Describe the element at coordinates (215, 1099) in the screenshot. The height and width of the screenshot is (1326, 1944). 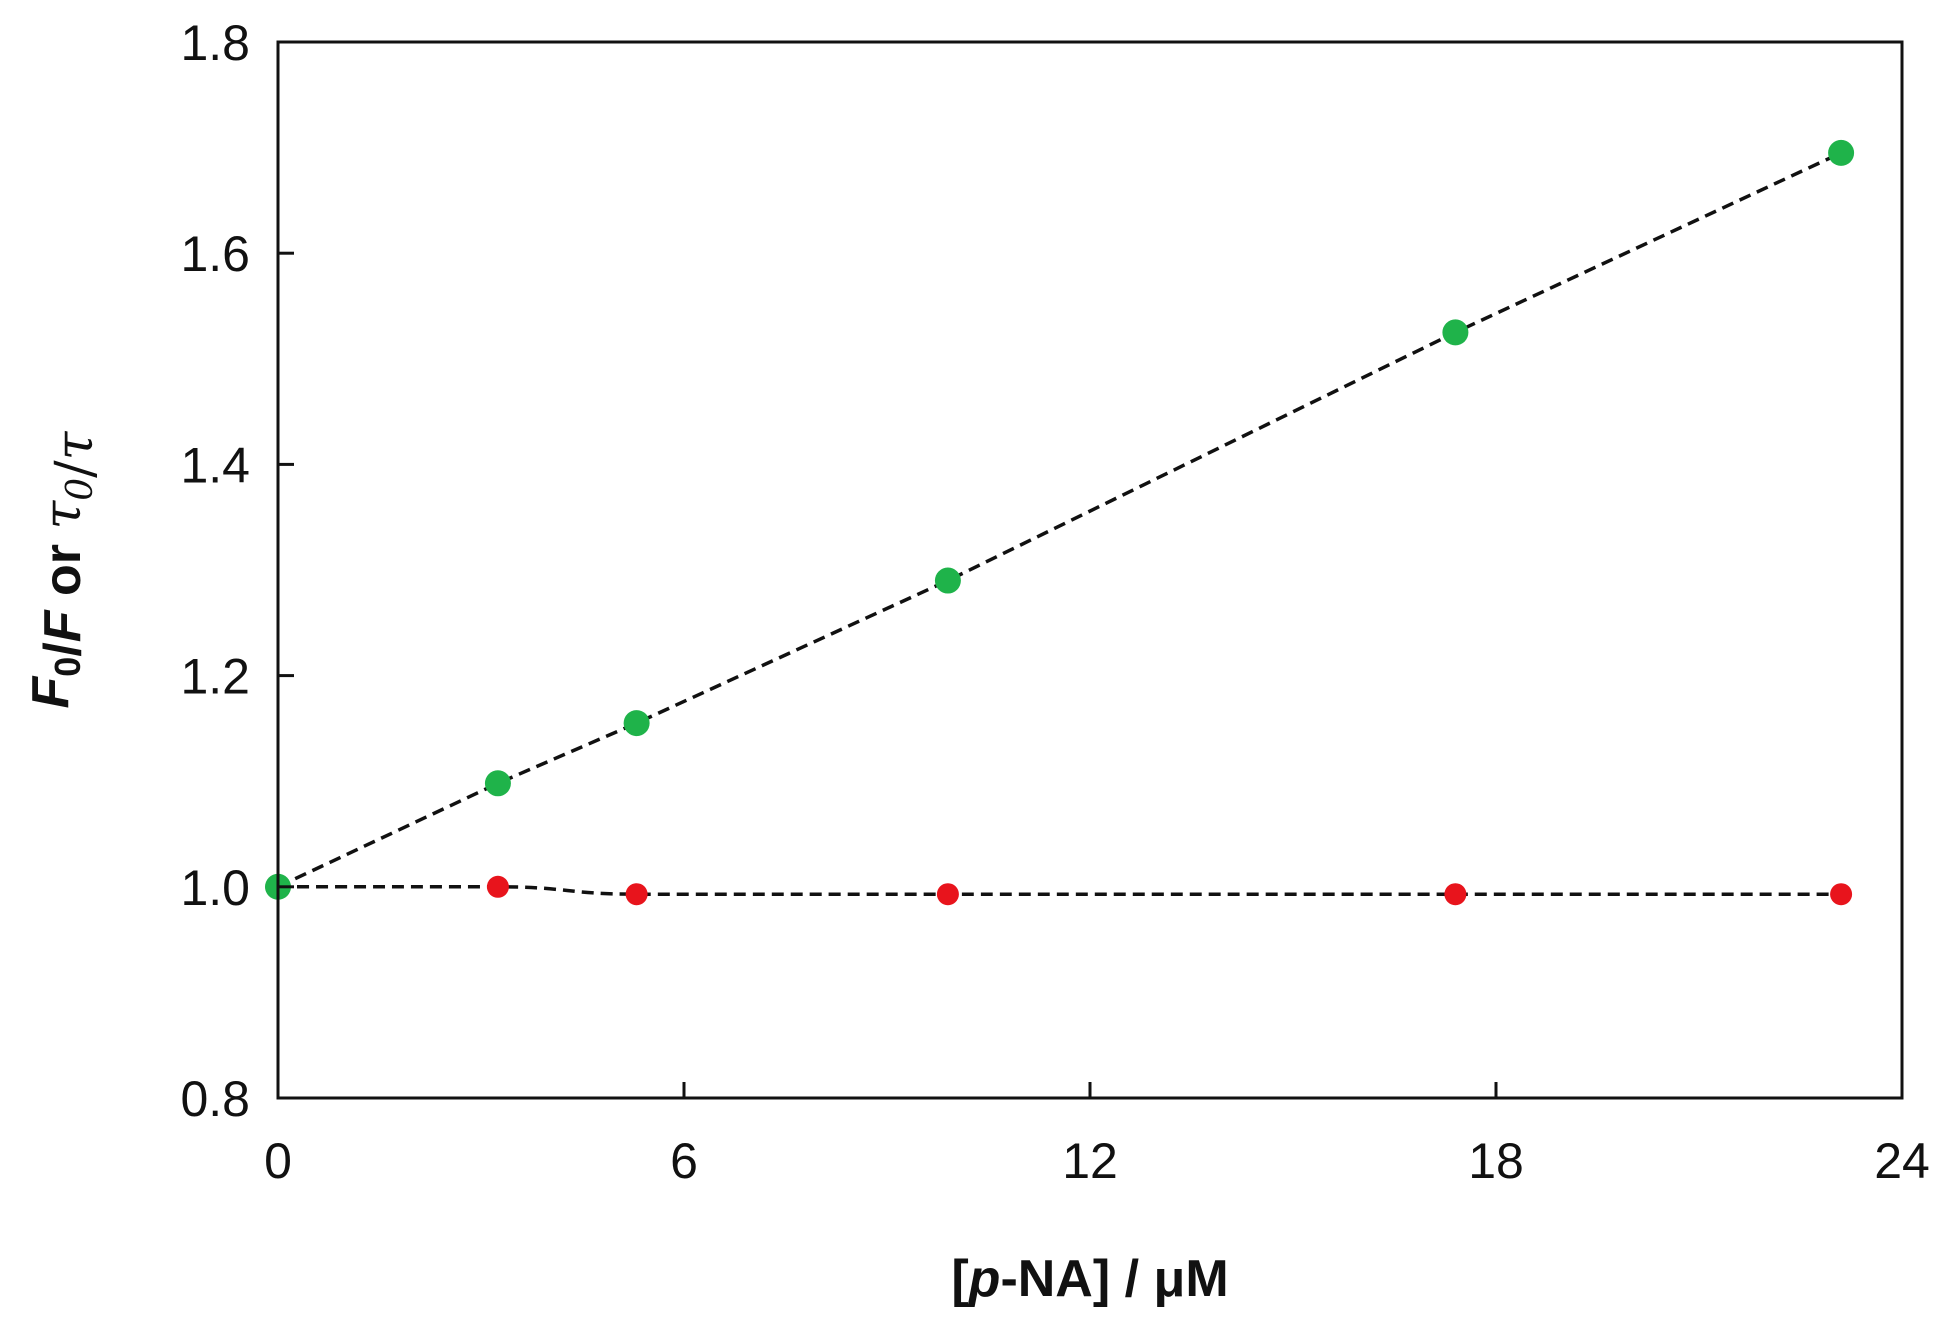
I see `y-tick-label: 0.8` at that location.